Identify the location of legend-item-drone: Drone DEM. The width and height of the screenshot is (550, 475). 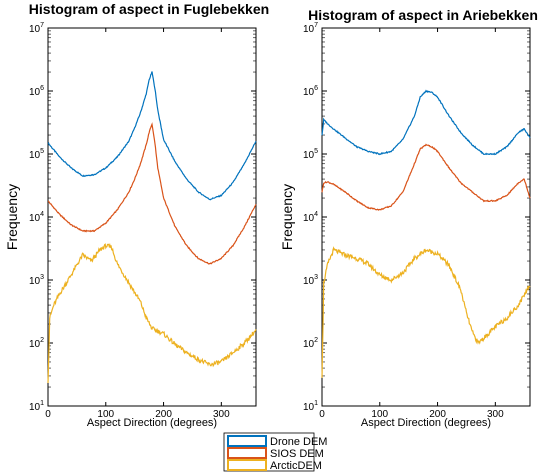
(277, 441).